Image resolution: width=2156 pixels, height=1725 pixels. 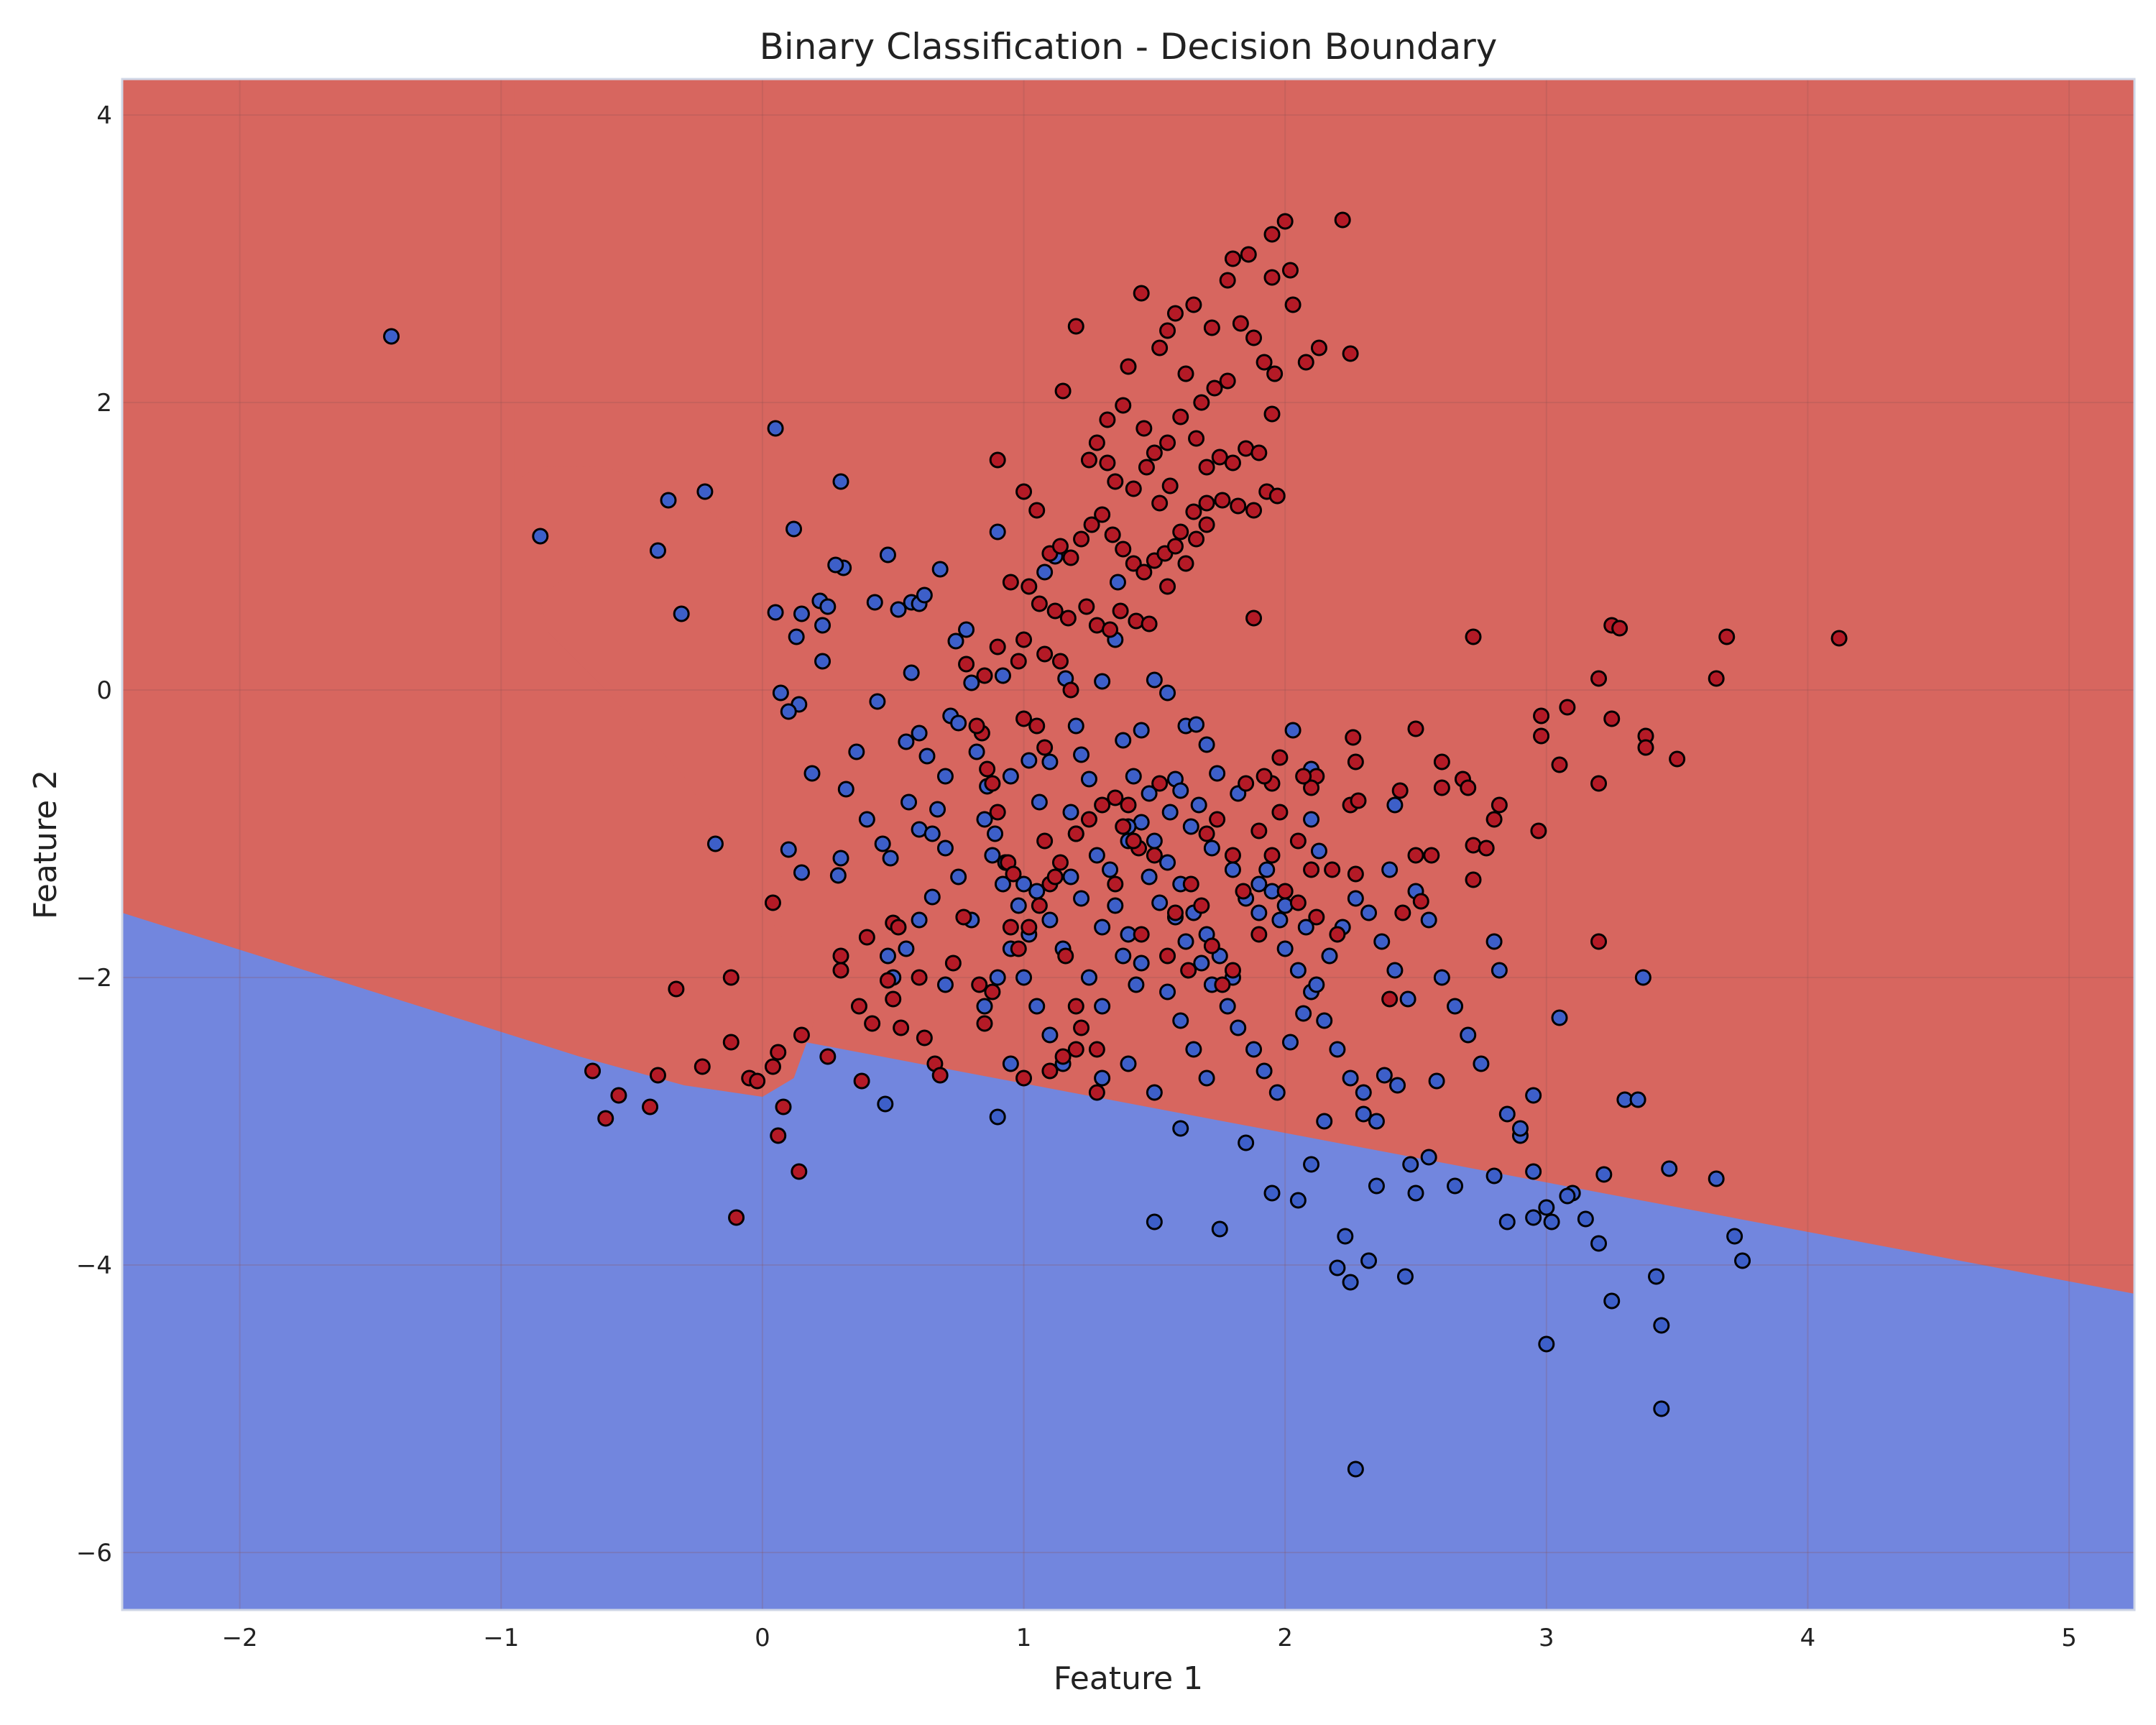 What do you see at coordinates (94, 978) in the screenshot?
I see `y-tick-label: −2` at bounding box center [94, 978].